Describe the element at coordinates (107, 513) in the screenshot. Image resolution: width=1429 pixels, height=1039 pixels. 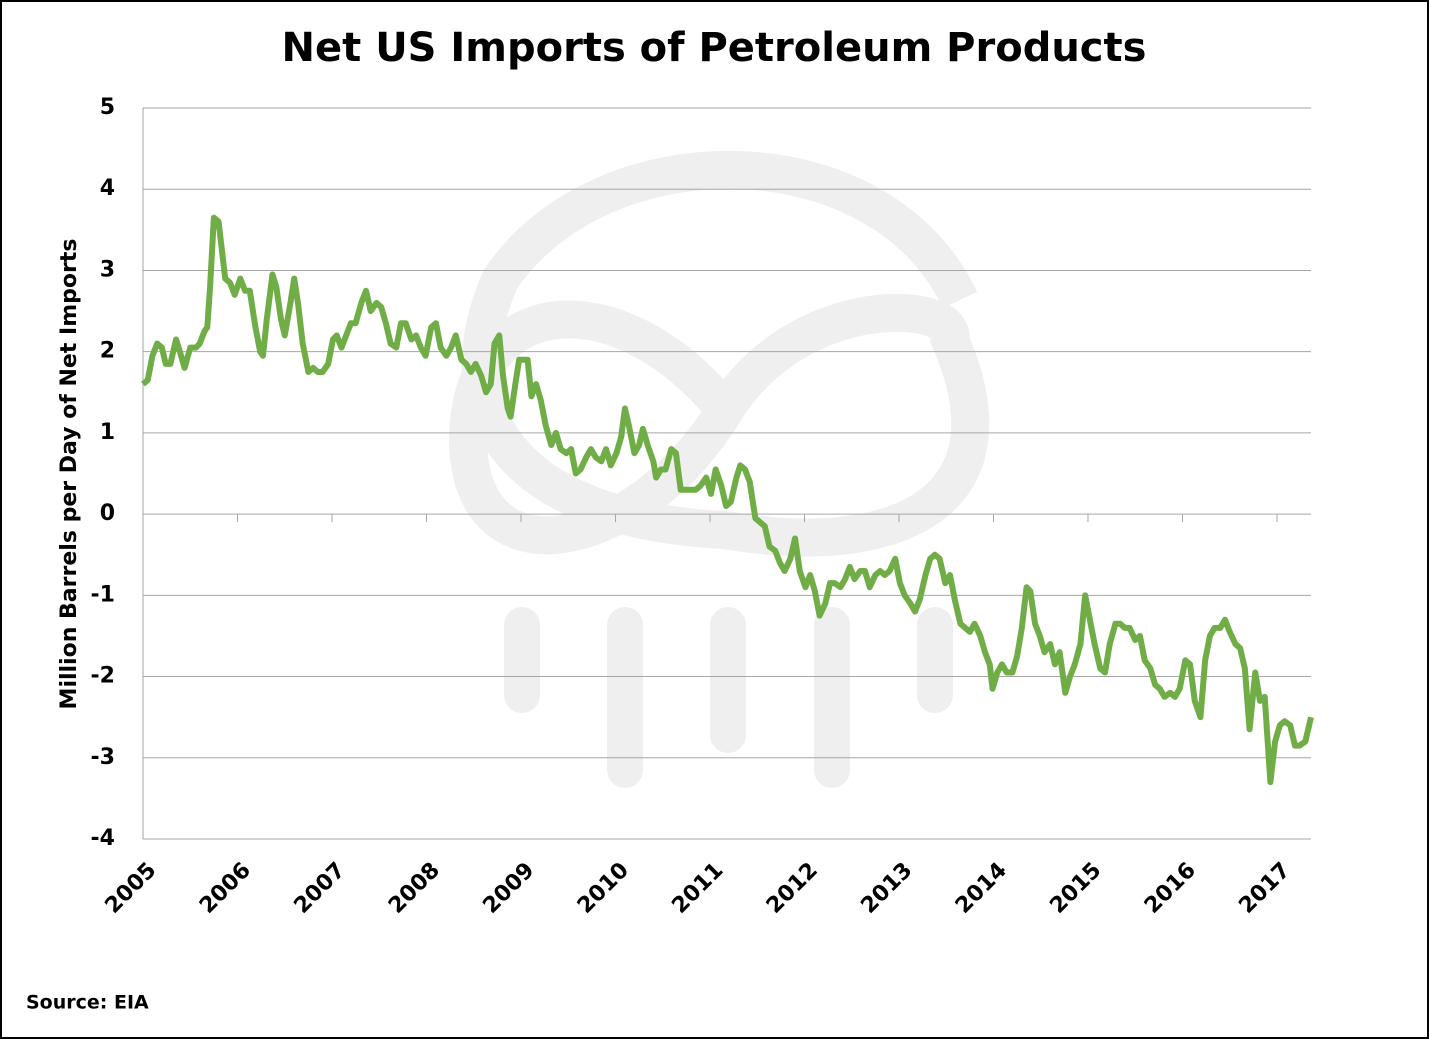
I see `y-tick-label: 0` at that location.